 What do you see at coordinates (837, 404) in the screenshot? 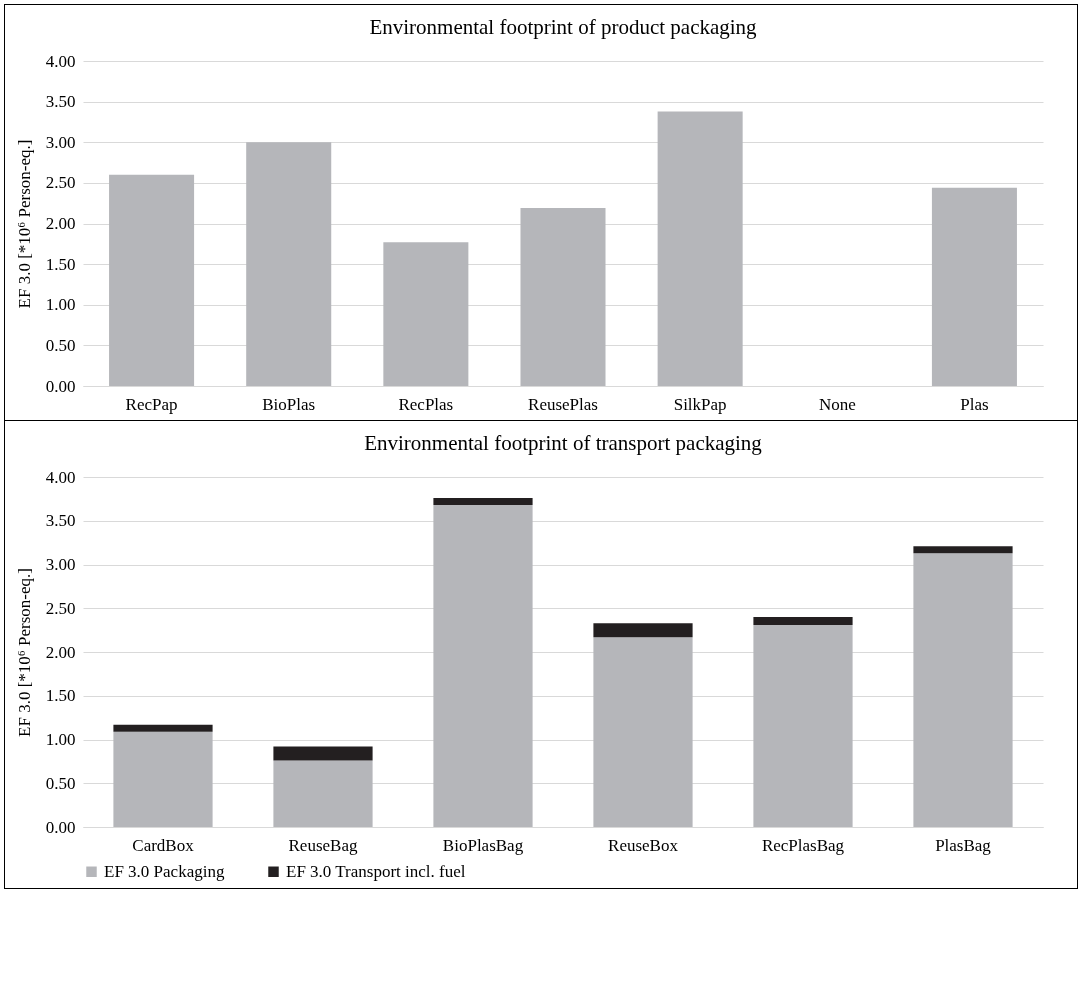
I see `x-tick-label: None` at bounding box center [837, 404].